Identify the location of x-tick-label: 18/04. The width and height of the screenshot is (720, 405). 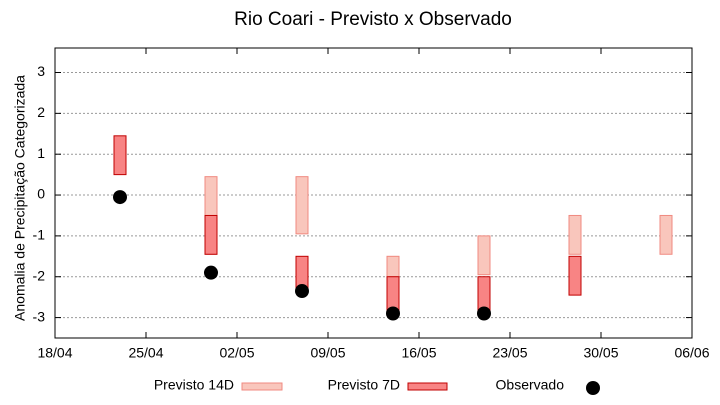
(54, 353).